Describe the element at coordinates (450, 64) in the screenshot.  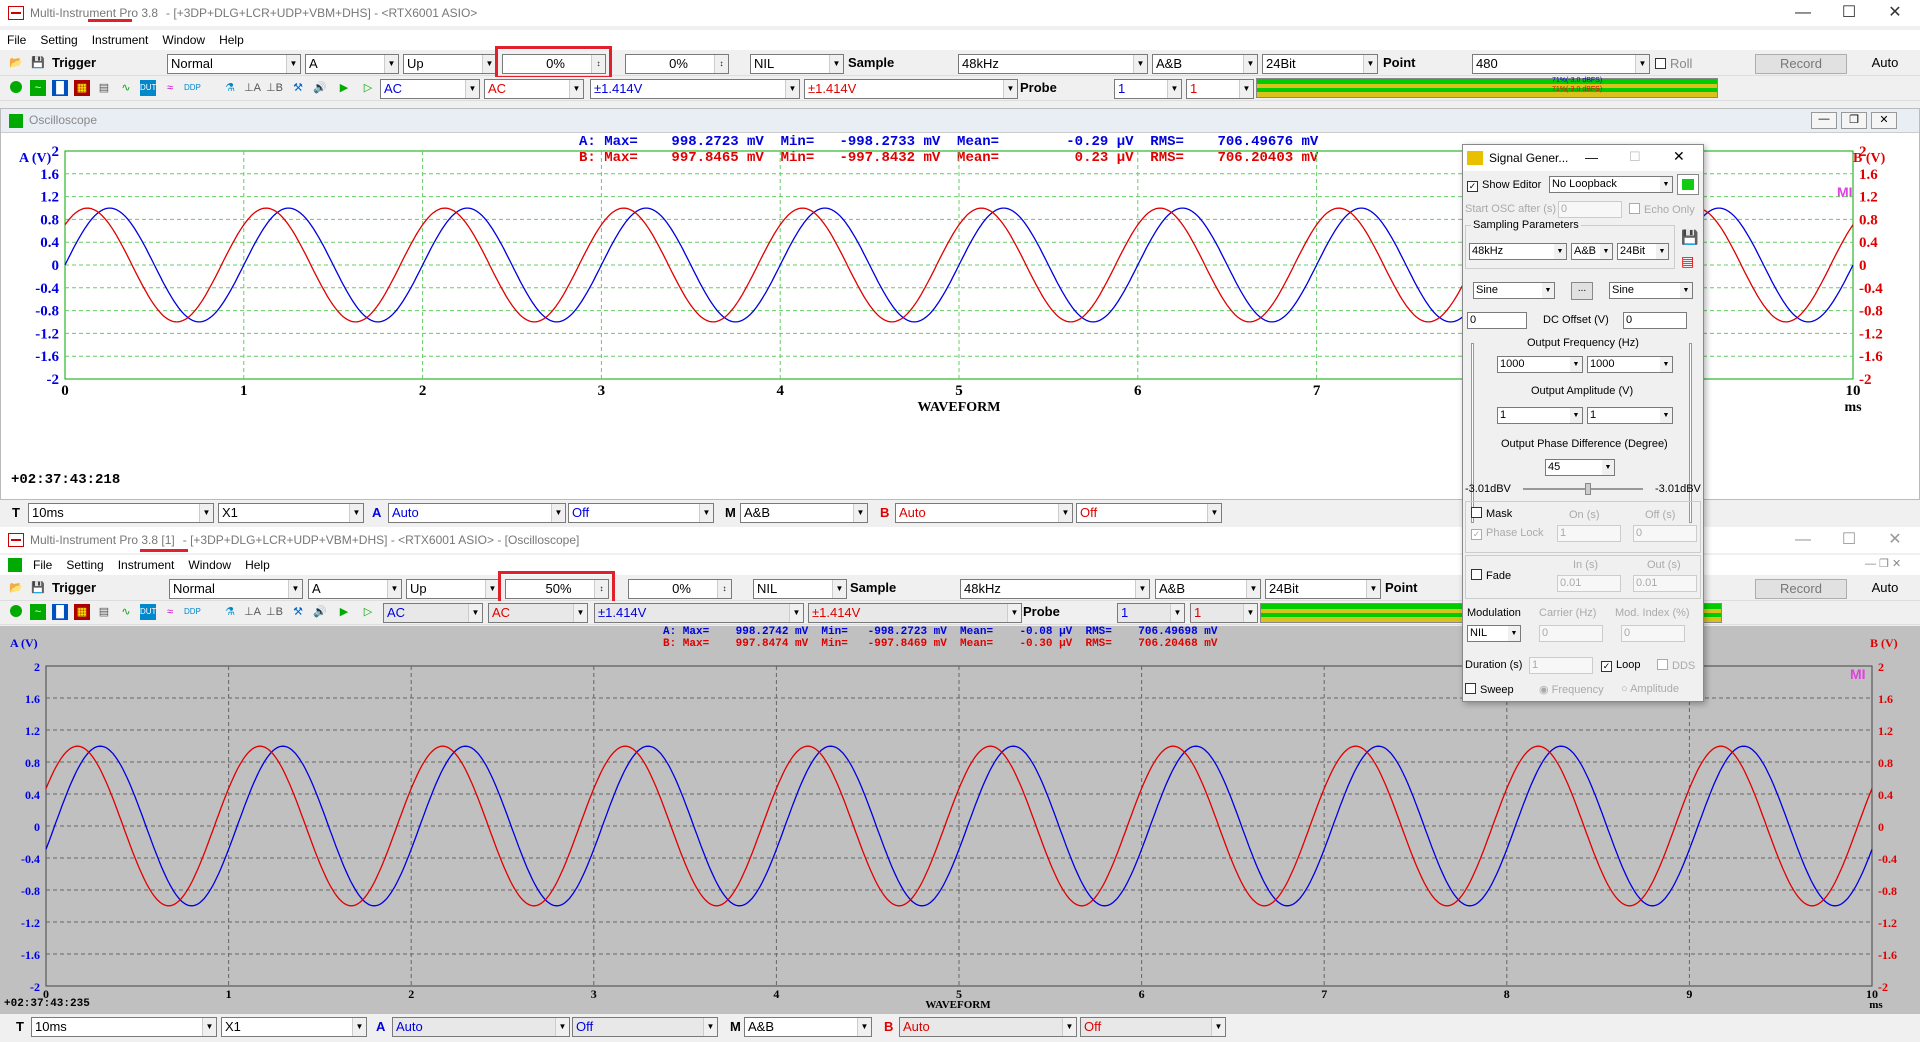
I see `trigger-edge-select: Up ▼` at that location.